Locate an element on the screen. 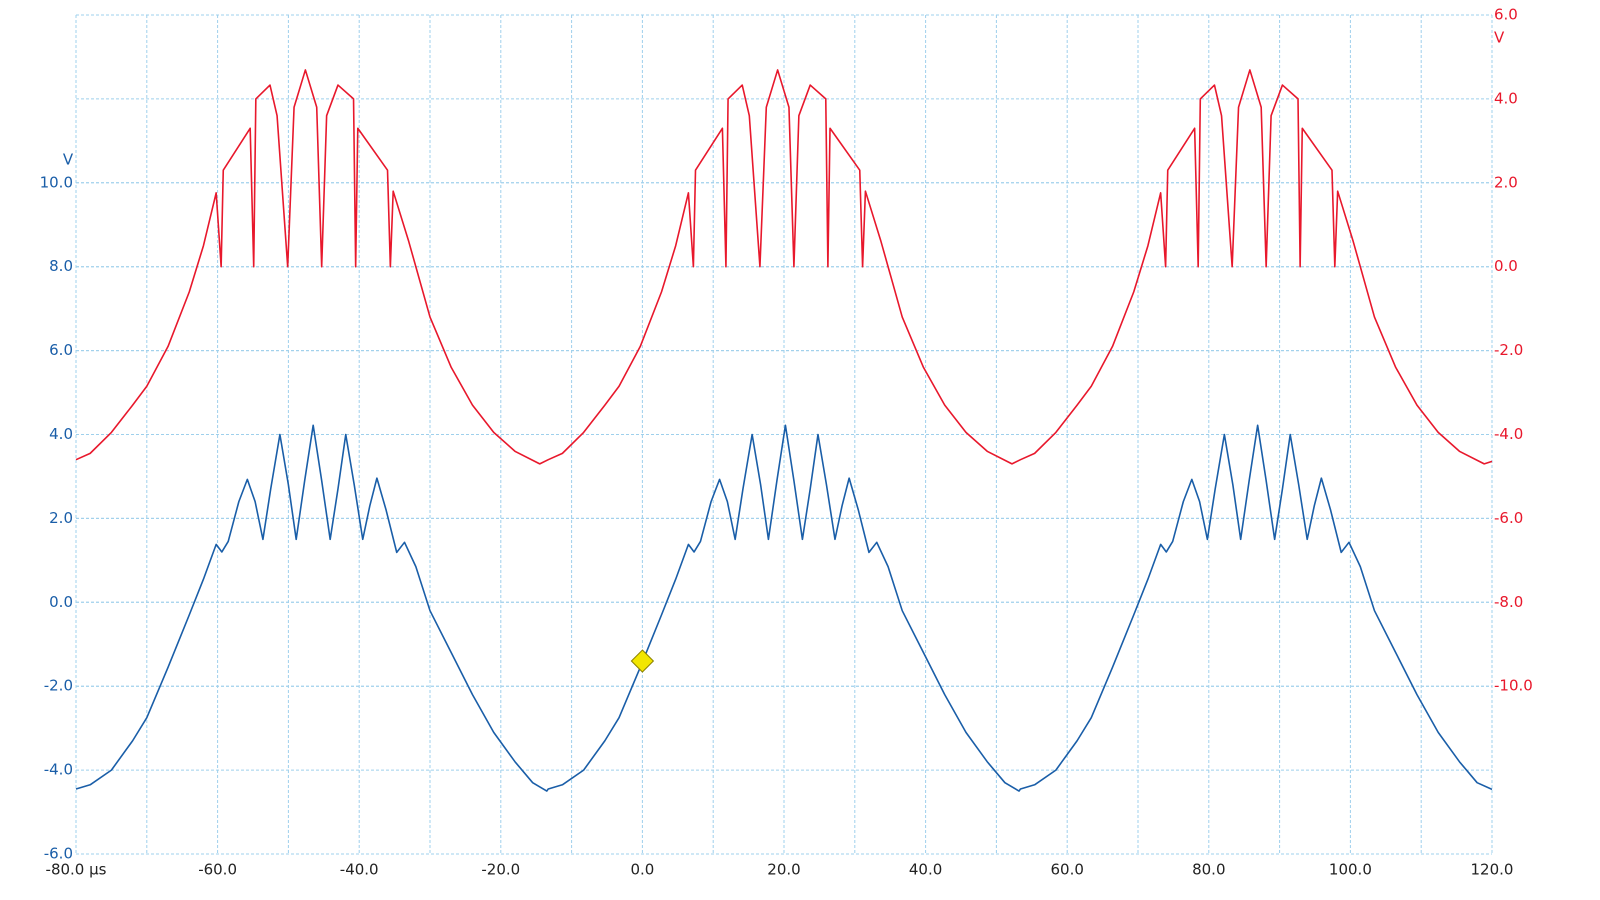 This screenshot has height=900, width=1600. x-tick-label: 40.0 is located at coordinates (925, 870).